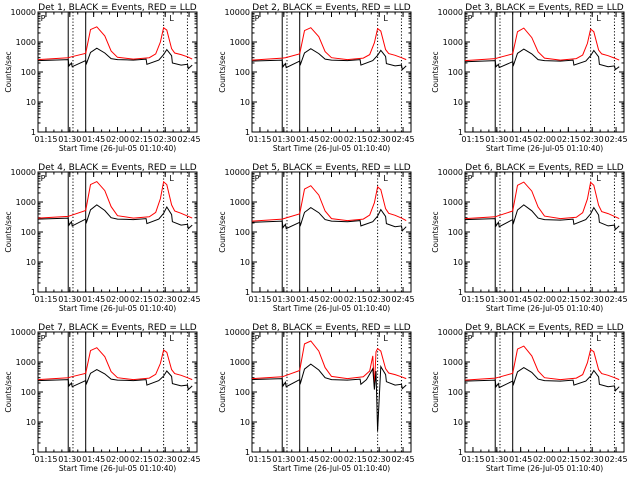 This screenshot has height=480, width=640. What do you see at coordinates (117, 328) in the screenshot?
I see `chart-title: Det 7, BLACK = Events, RED = LLD` at bounding box center [117, 328].